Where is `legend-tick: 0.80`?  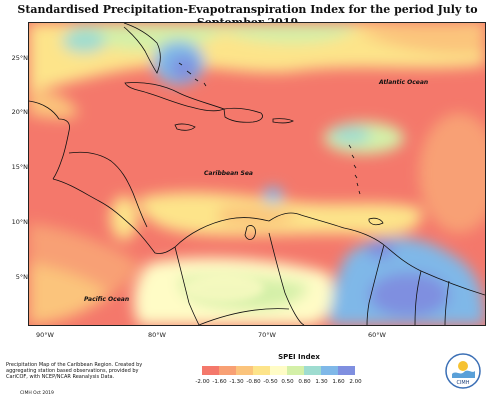
legend-tick: 0.80 is located at coordinates (304, 382).